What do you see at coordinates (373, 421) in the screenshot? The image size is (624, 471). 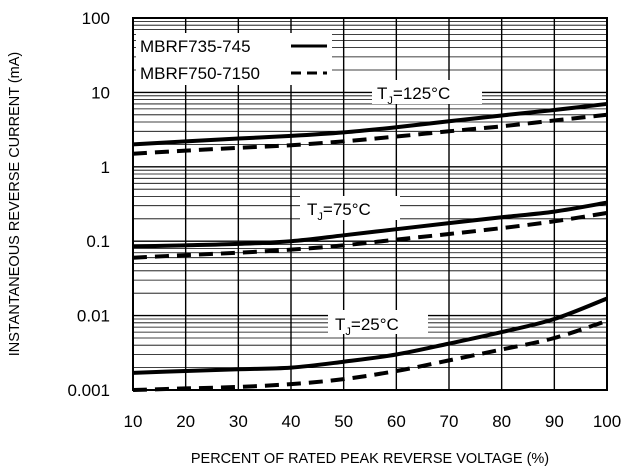 I see `x-tick-labels: 10 20 30 40 50 60 70 80 90 100` at bounding box center [373, 421].